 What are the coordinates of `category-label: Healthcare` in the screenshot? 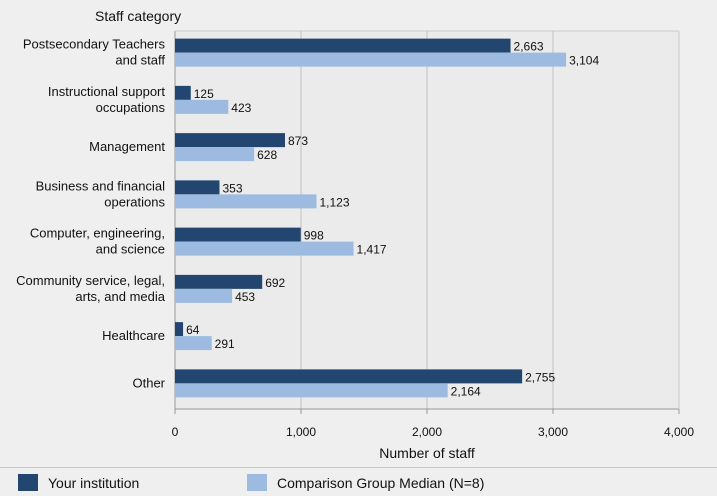 It's located at (133, 335).